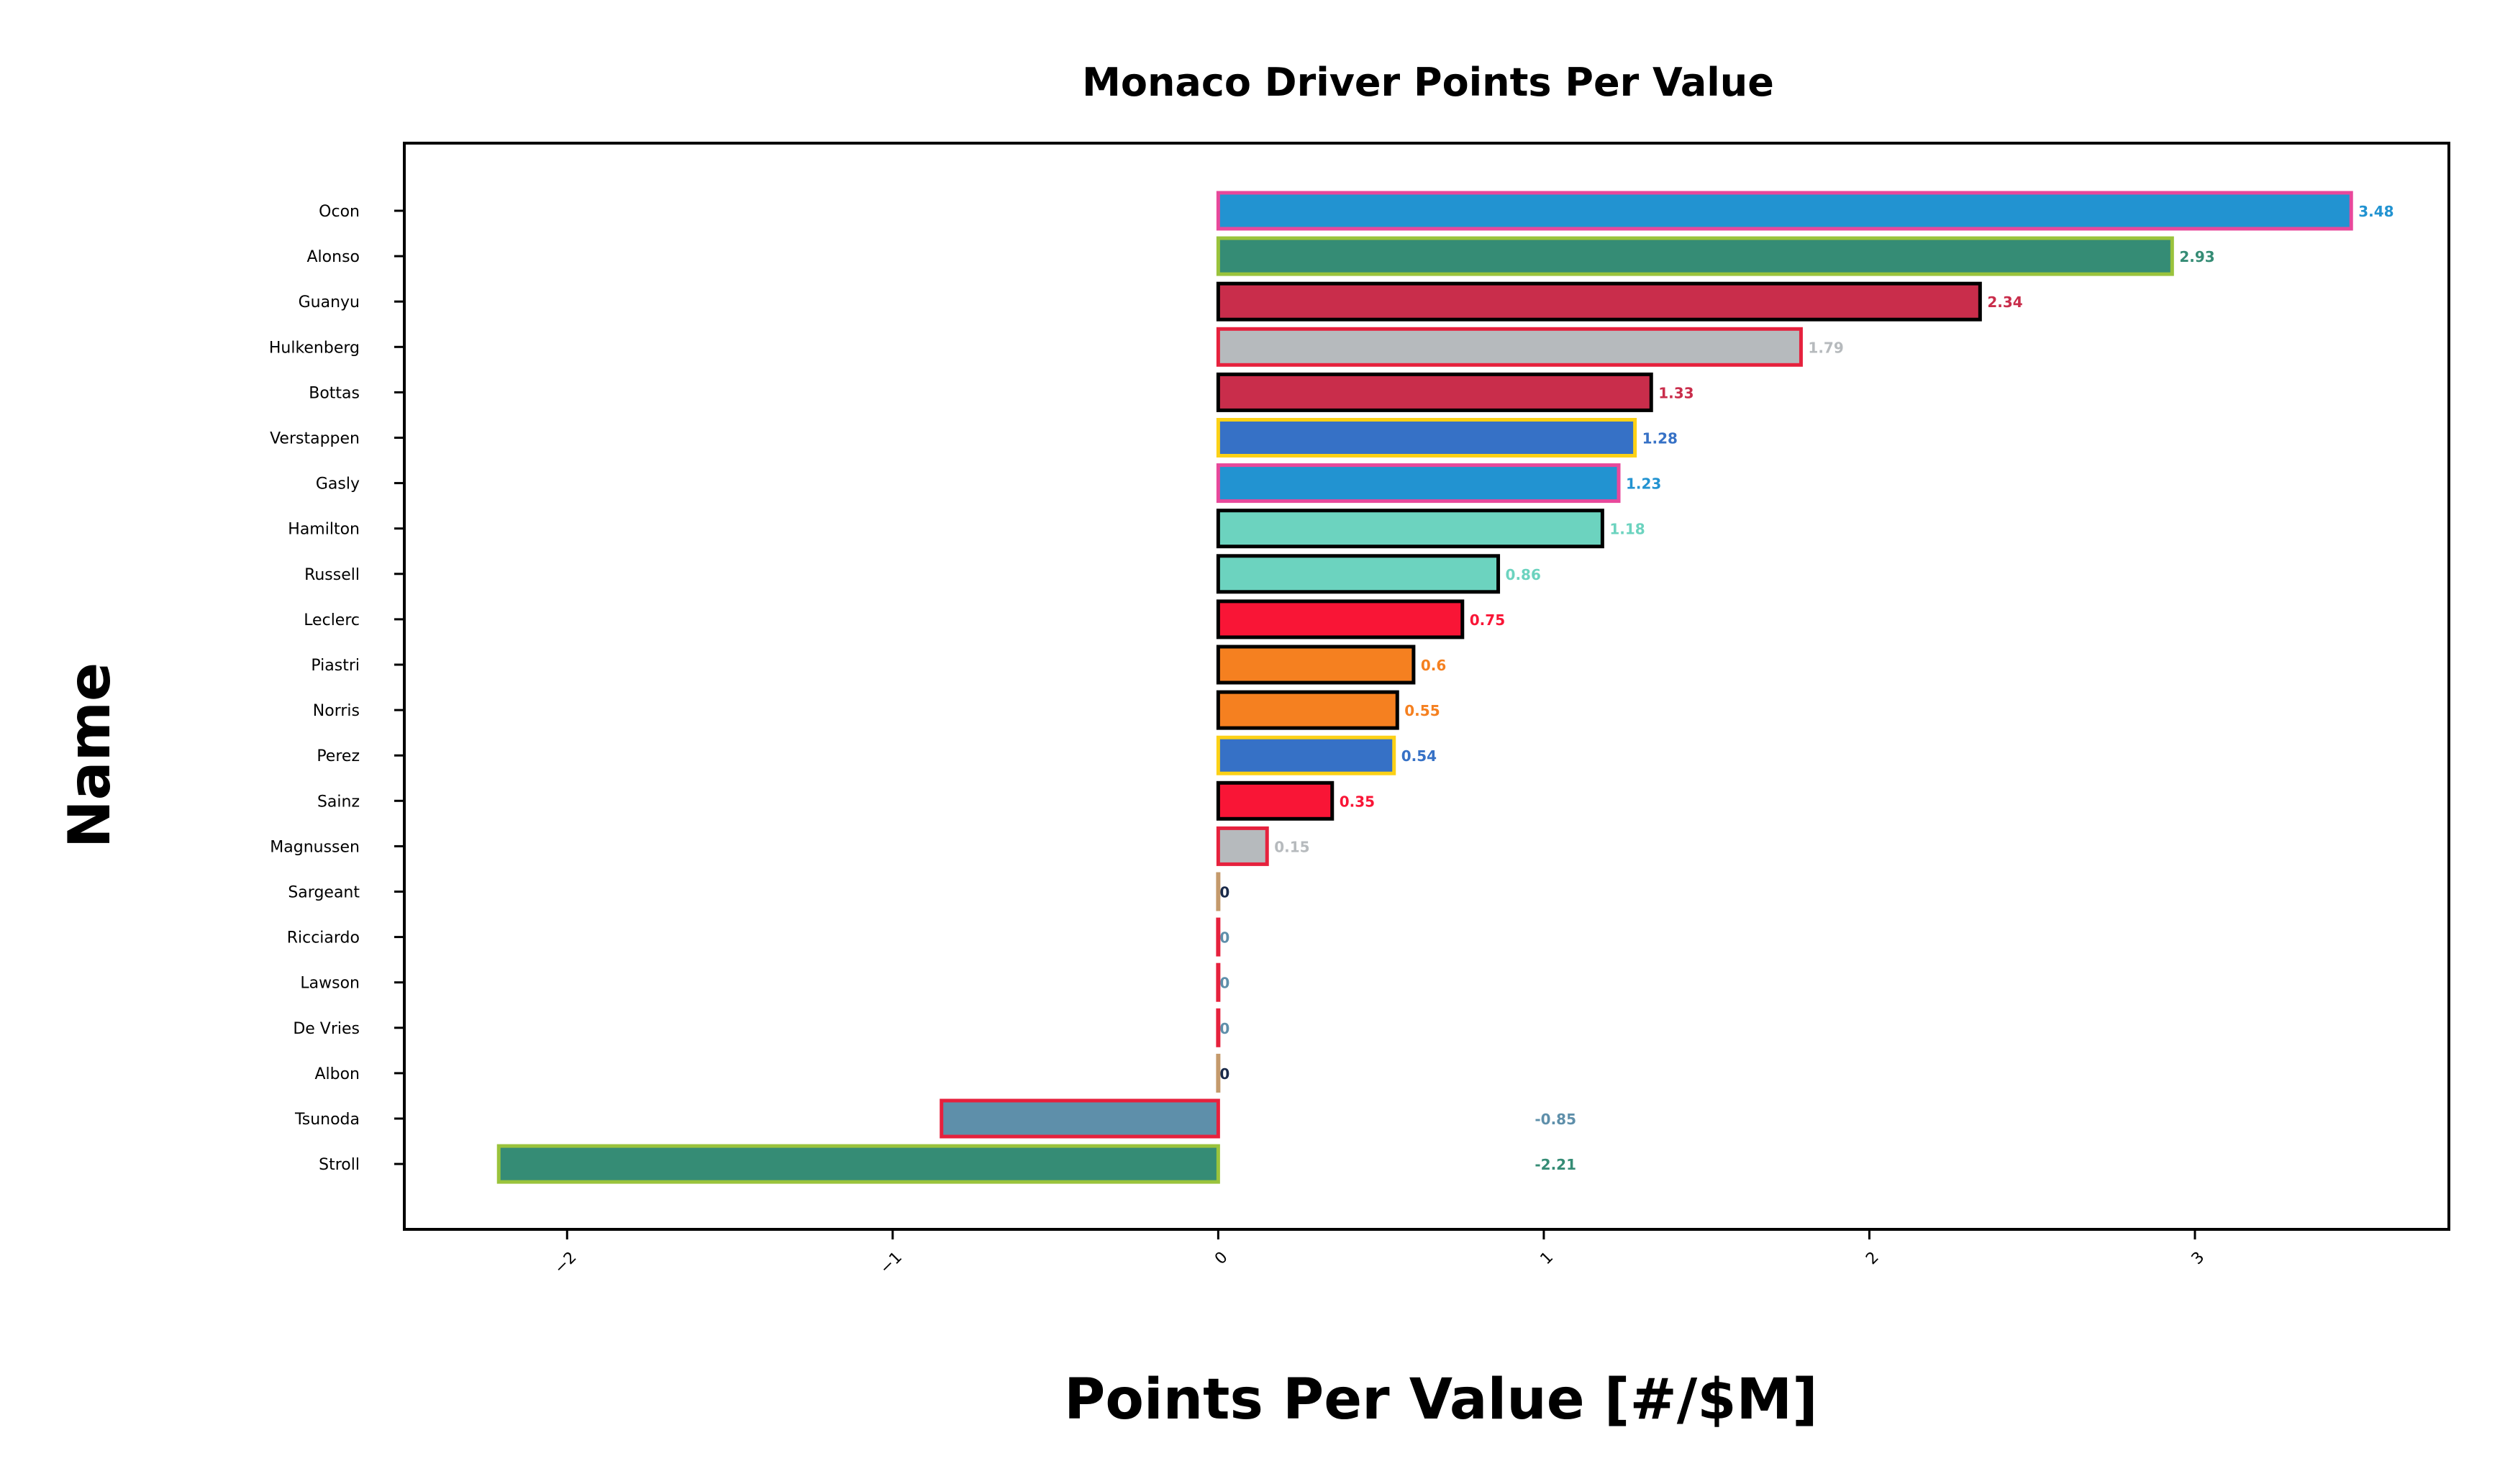 This screenshot has height=1484, width=2505. Describe the element at coordinates (1523, 575) in the screenshot. I see `value-label-russell: 0.86` at that location.